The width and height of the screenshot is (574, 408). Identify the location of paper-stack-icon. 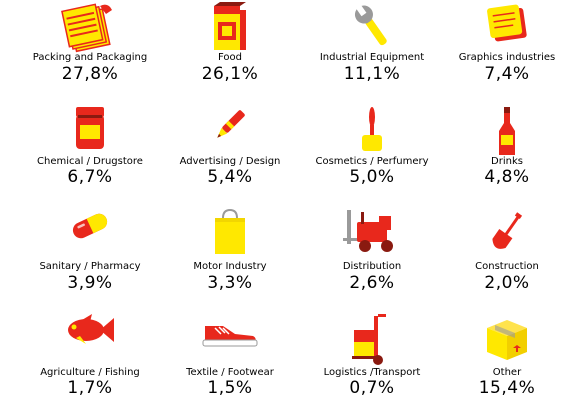
(507, 26).